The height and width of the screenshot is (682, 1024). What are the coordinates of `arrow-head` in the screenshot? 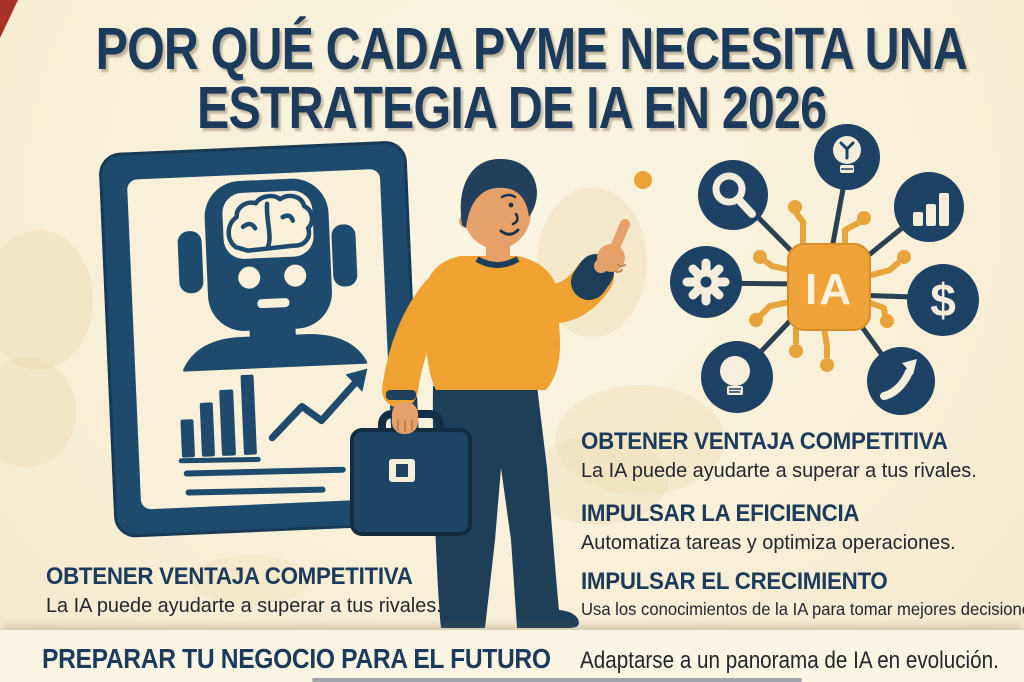 It's located at (356, 380).